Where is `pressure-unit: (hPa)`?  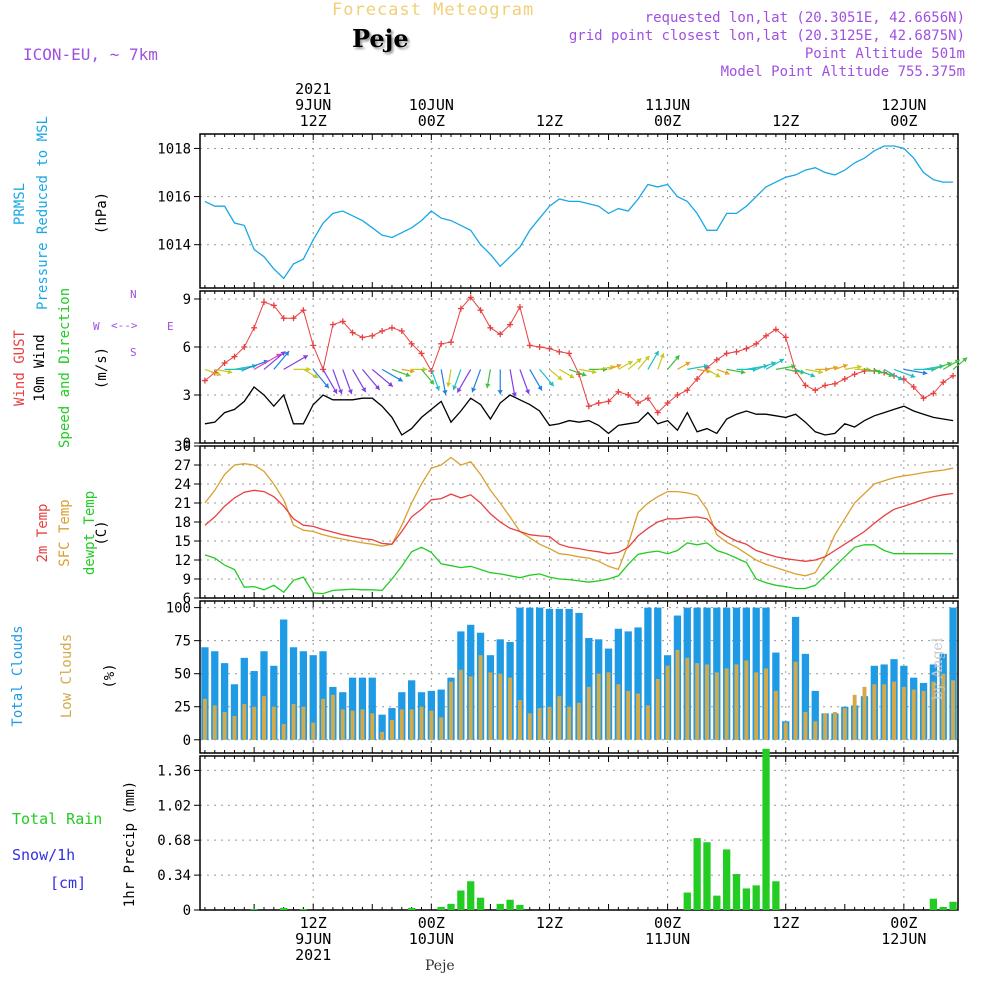 pressure-unit: (hPa) is located at coordinates (102, 213).